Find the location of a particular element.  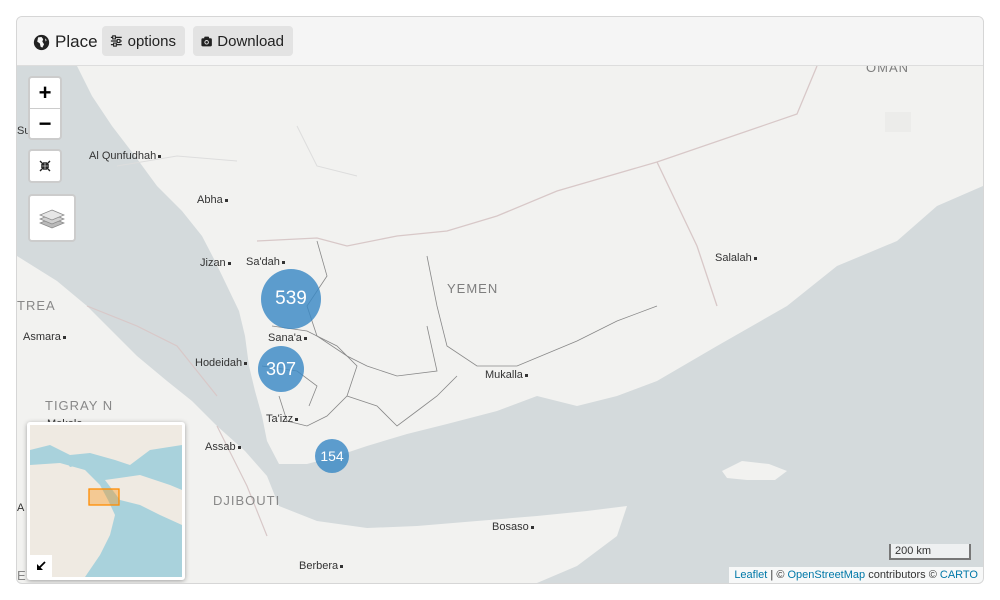

city-asmara: Asmara is located at coordinates (44, 337).